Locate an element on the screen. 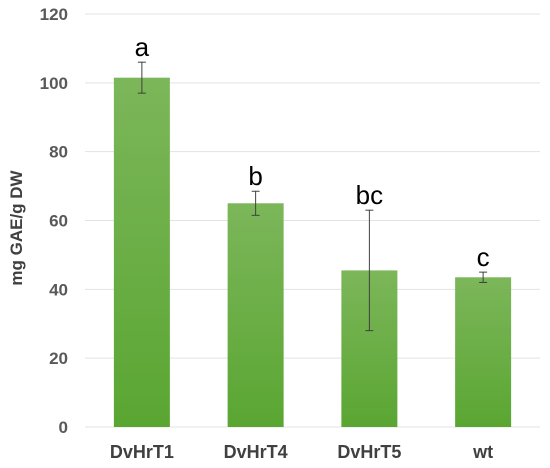  y-tick-label: 0 is located at coordinates (63, 427).